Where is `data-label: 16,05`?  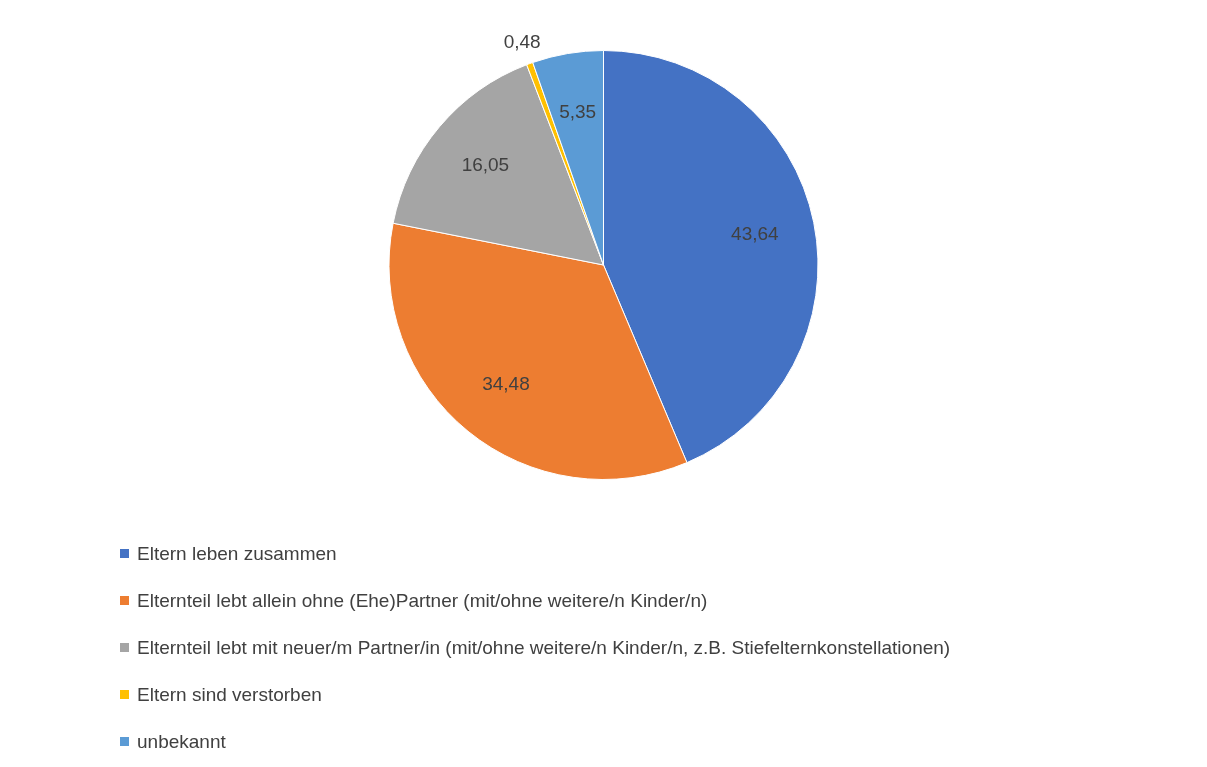
data-label: 16,05 is located at coordinates (485, 164).